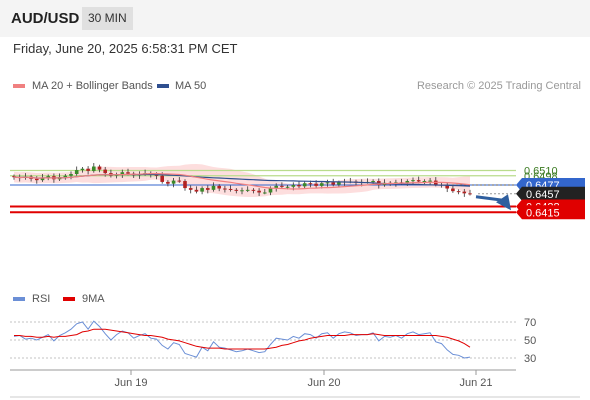 The width and height of the screenshot is (590, 400). I want to click on x-tick-label: Jun 20, so click(323, 383).